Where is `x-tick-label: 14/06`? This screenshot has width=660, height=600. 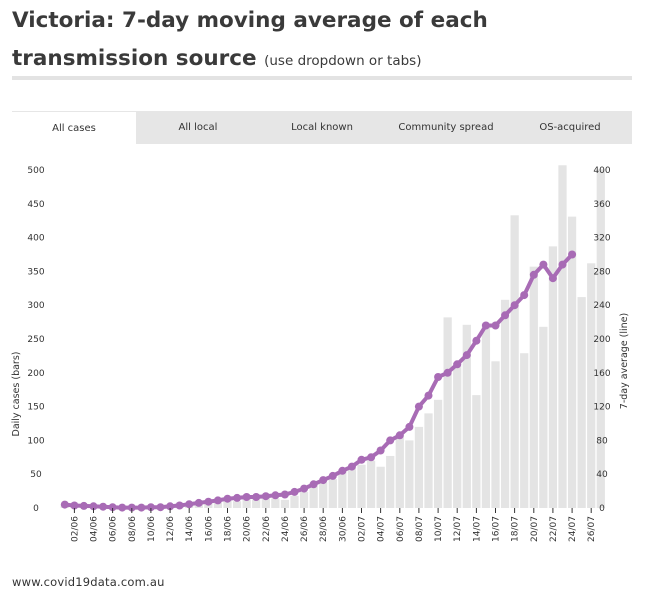 x-tick-label: 14/06 is located at coordinates (190, 529).